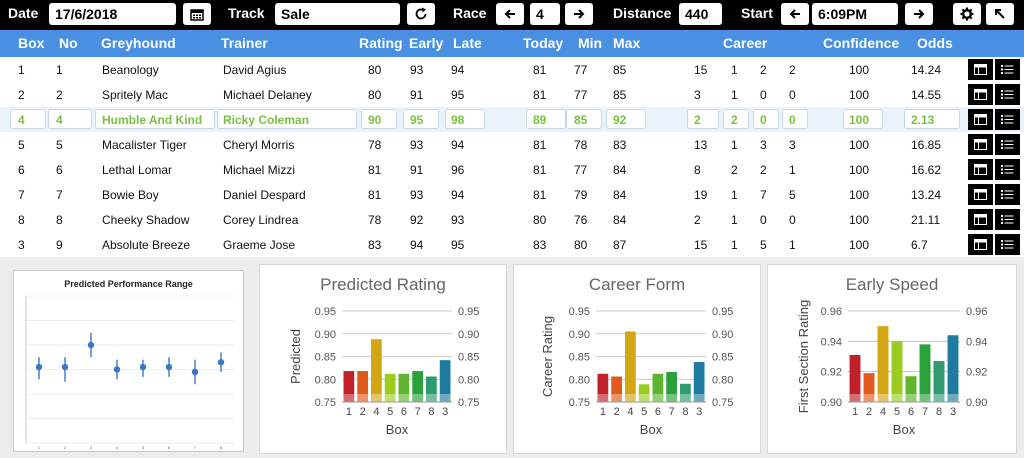 This screenshot has height=458, width=1024. Describe the element at coordinates (967, 14) in the screenshot. I see `settings-button` at that location.